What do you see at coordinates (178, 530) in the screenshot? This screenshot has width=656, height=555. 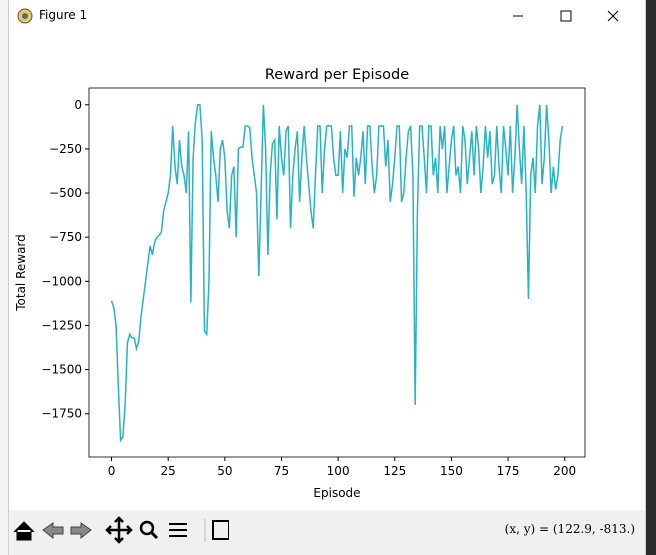 I see `configure-button` at bounding box center [178, 530].